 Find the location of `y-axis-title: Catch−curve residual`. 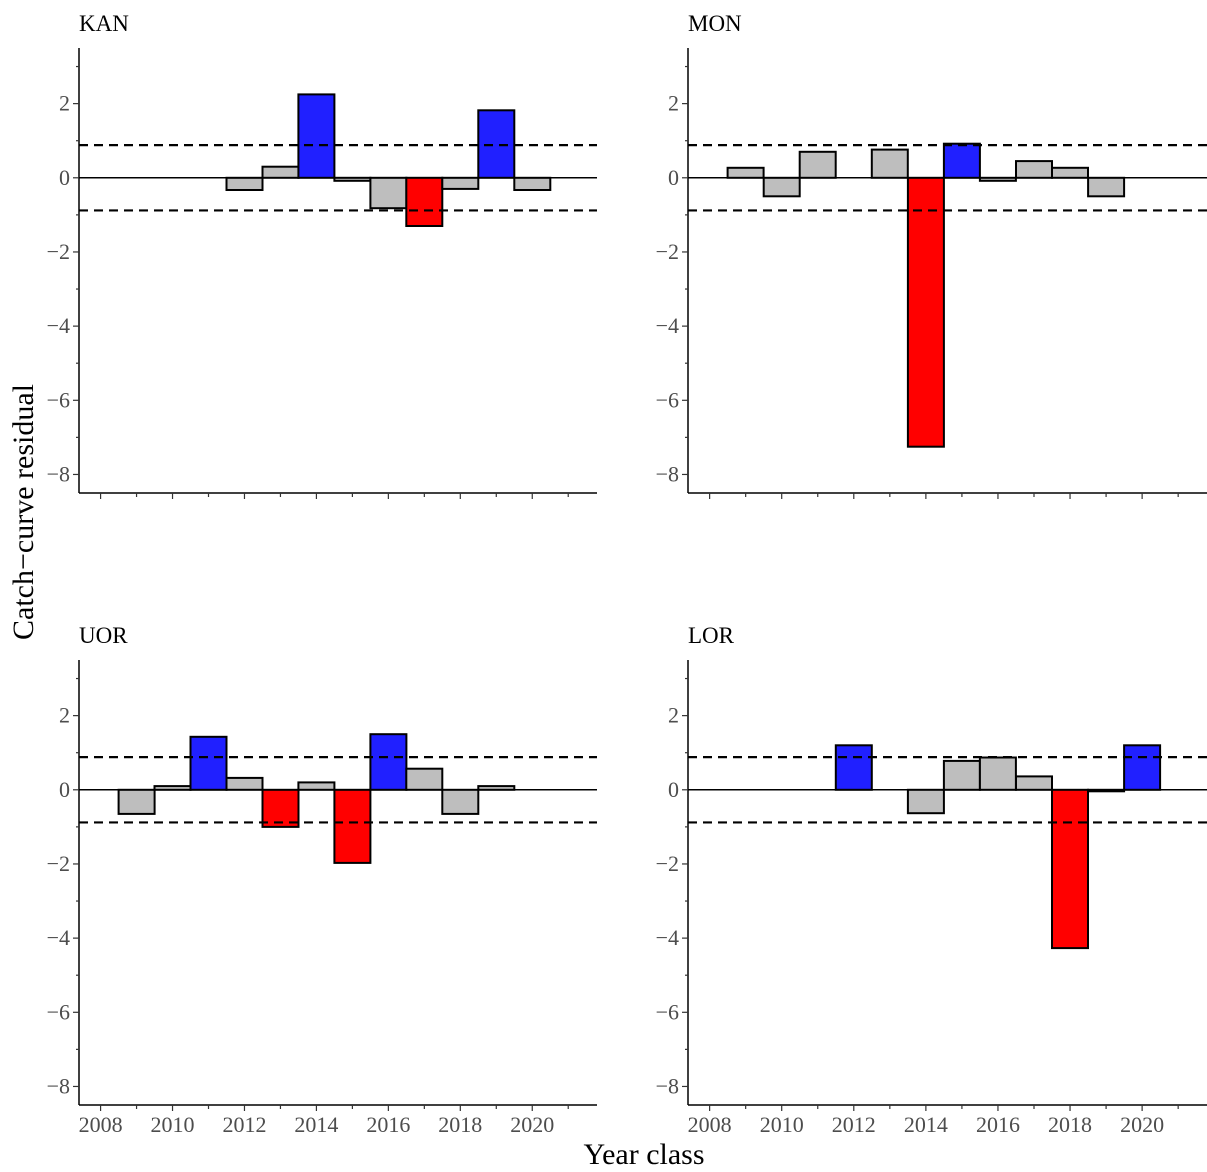

y-axis-title: Catch−curve residual is located at coordinates (23, 512).